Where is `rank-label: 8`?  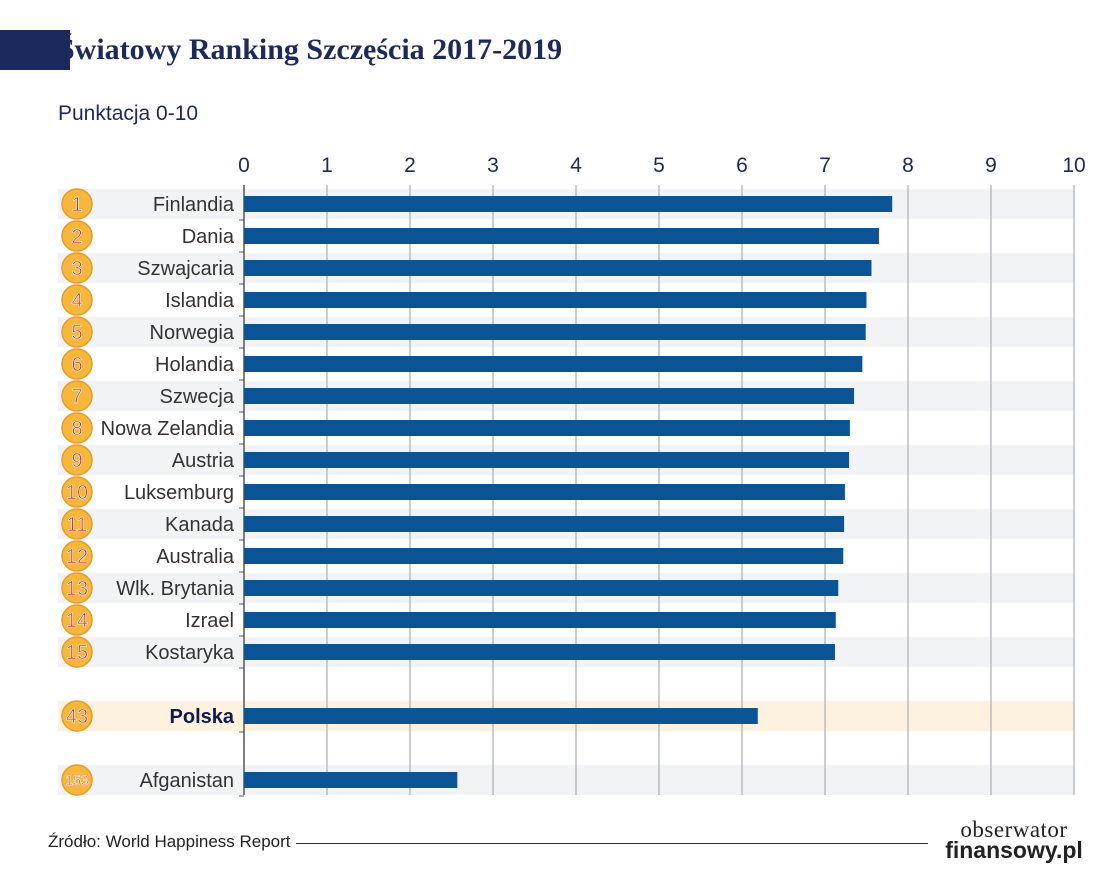
rank-label: 8 is located at coordinates (76, 429).